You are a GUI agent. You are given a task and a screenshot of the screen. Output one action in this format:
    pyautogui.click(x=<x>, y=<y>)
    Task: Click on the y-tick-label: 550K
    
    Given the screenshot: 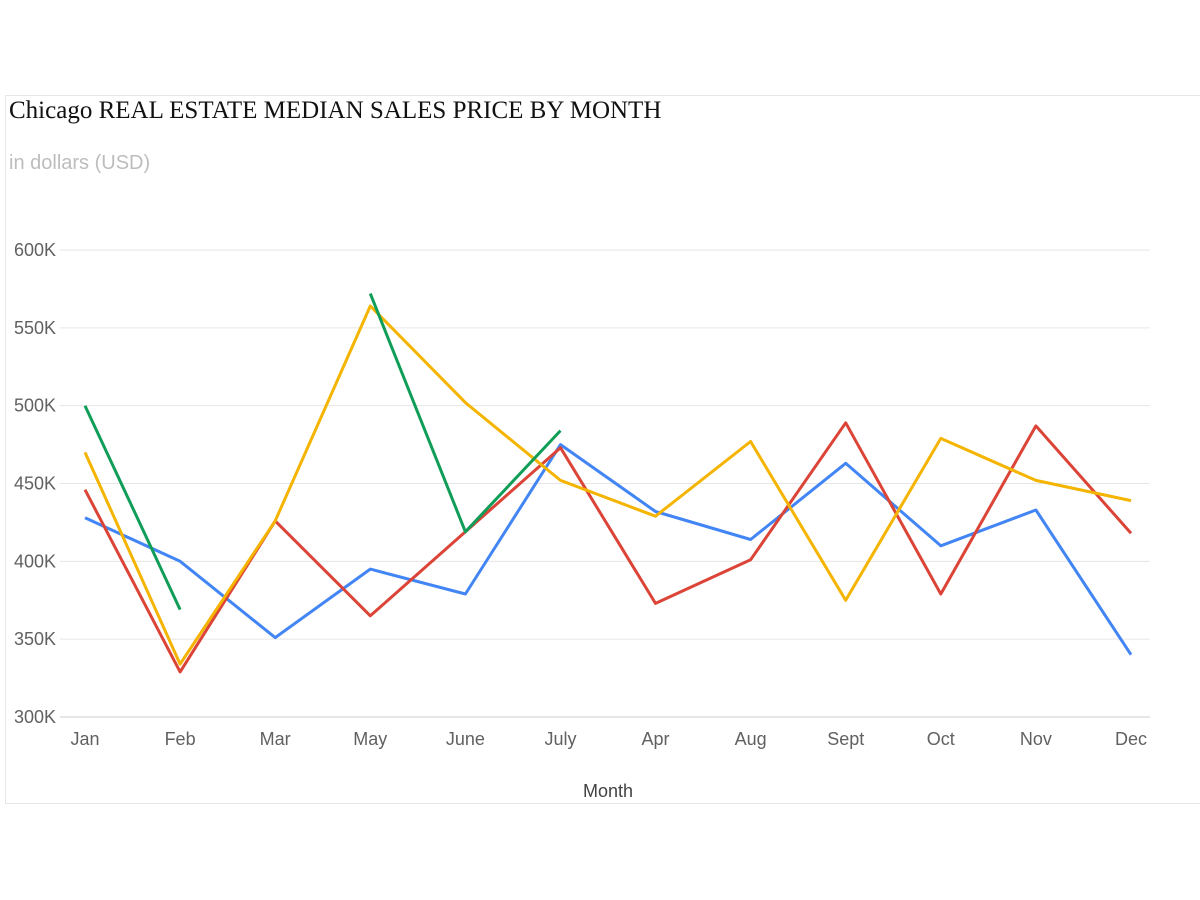 What is the action you would take?
    pyautogui.click(x=35, y=328)
    